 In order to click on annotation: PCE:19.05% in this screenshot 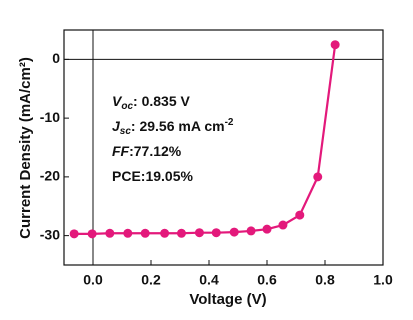, I will do `click(152, 176)`.